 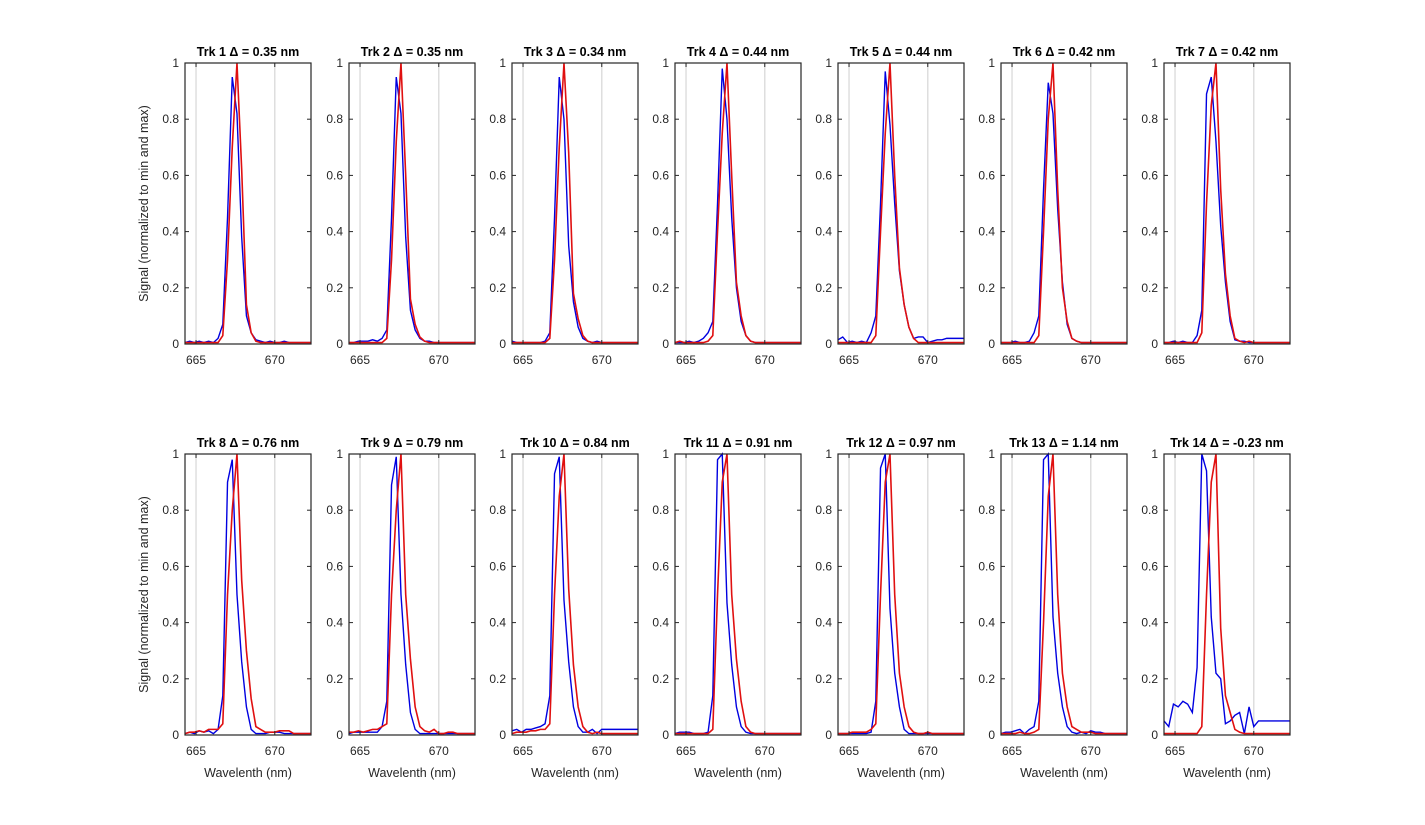 I want to click on panel-title: Trk 14 Δ = -0.23 nm, so click(x=1227, y=443).